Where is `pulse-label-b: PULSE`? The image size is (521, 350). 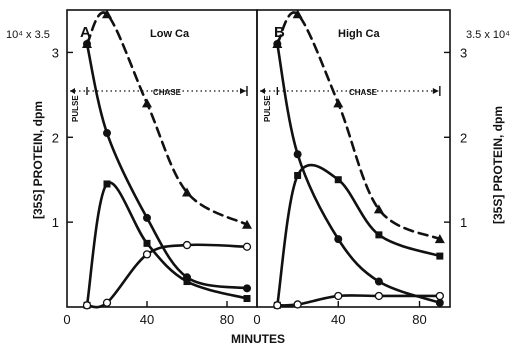
pulse-label-b: PULSE is located at coordinates (267, 108).